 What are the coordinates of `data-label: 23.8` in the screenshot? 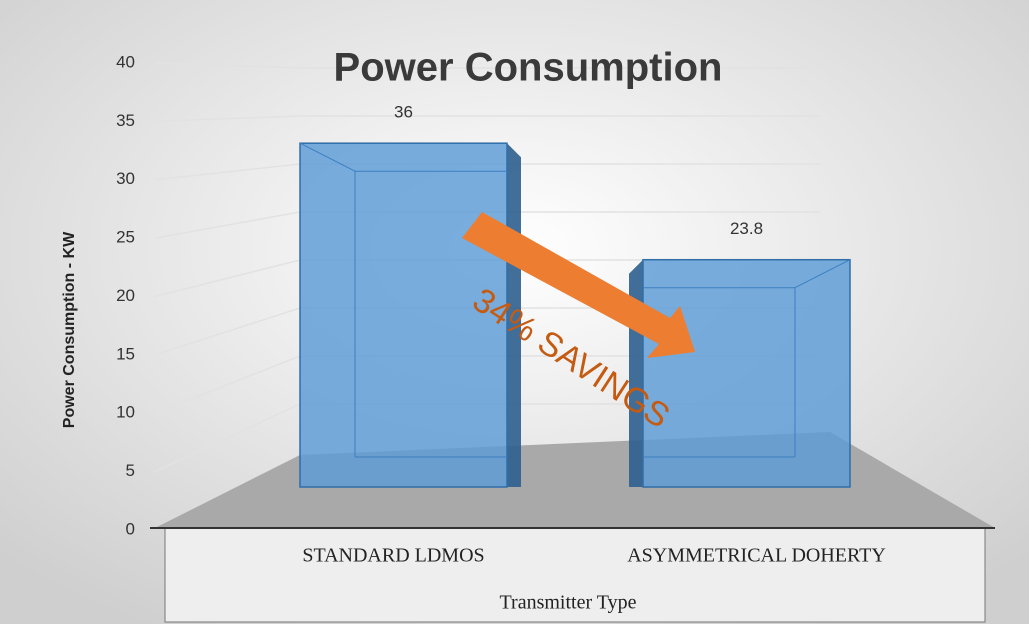 It's located at (746, 228).